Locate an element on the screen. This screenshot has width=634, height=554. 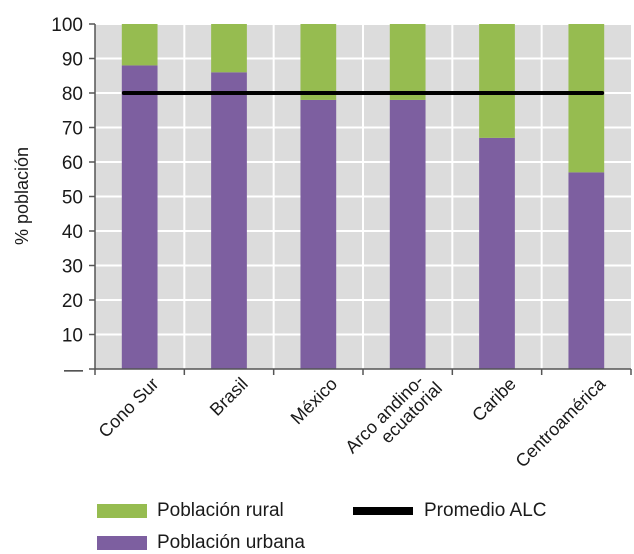
legend-item-promedio: Promedio ALC is located at coordinates (450, 511).